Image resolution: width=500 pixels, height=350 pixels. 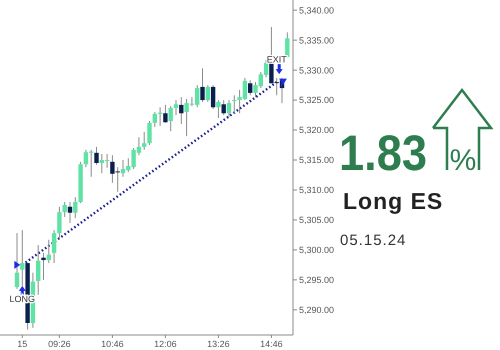 I want to click on y-tick-label: 5,335.00, so click(x=316, y=40).